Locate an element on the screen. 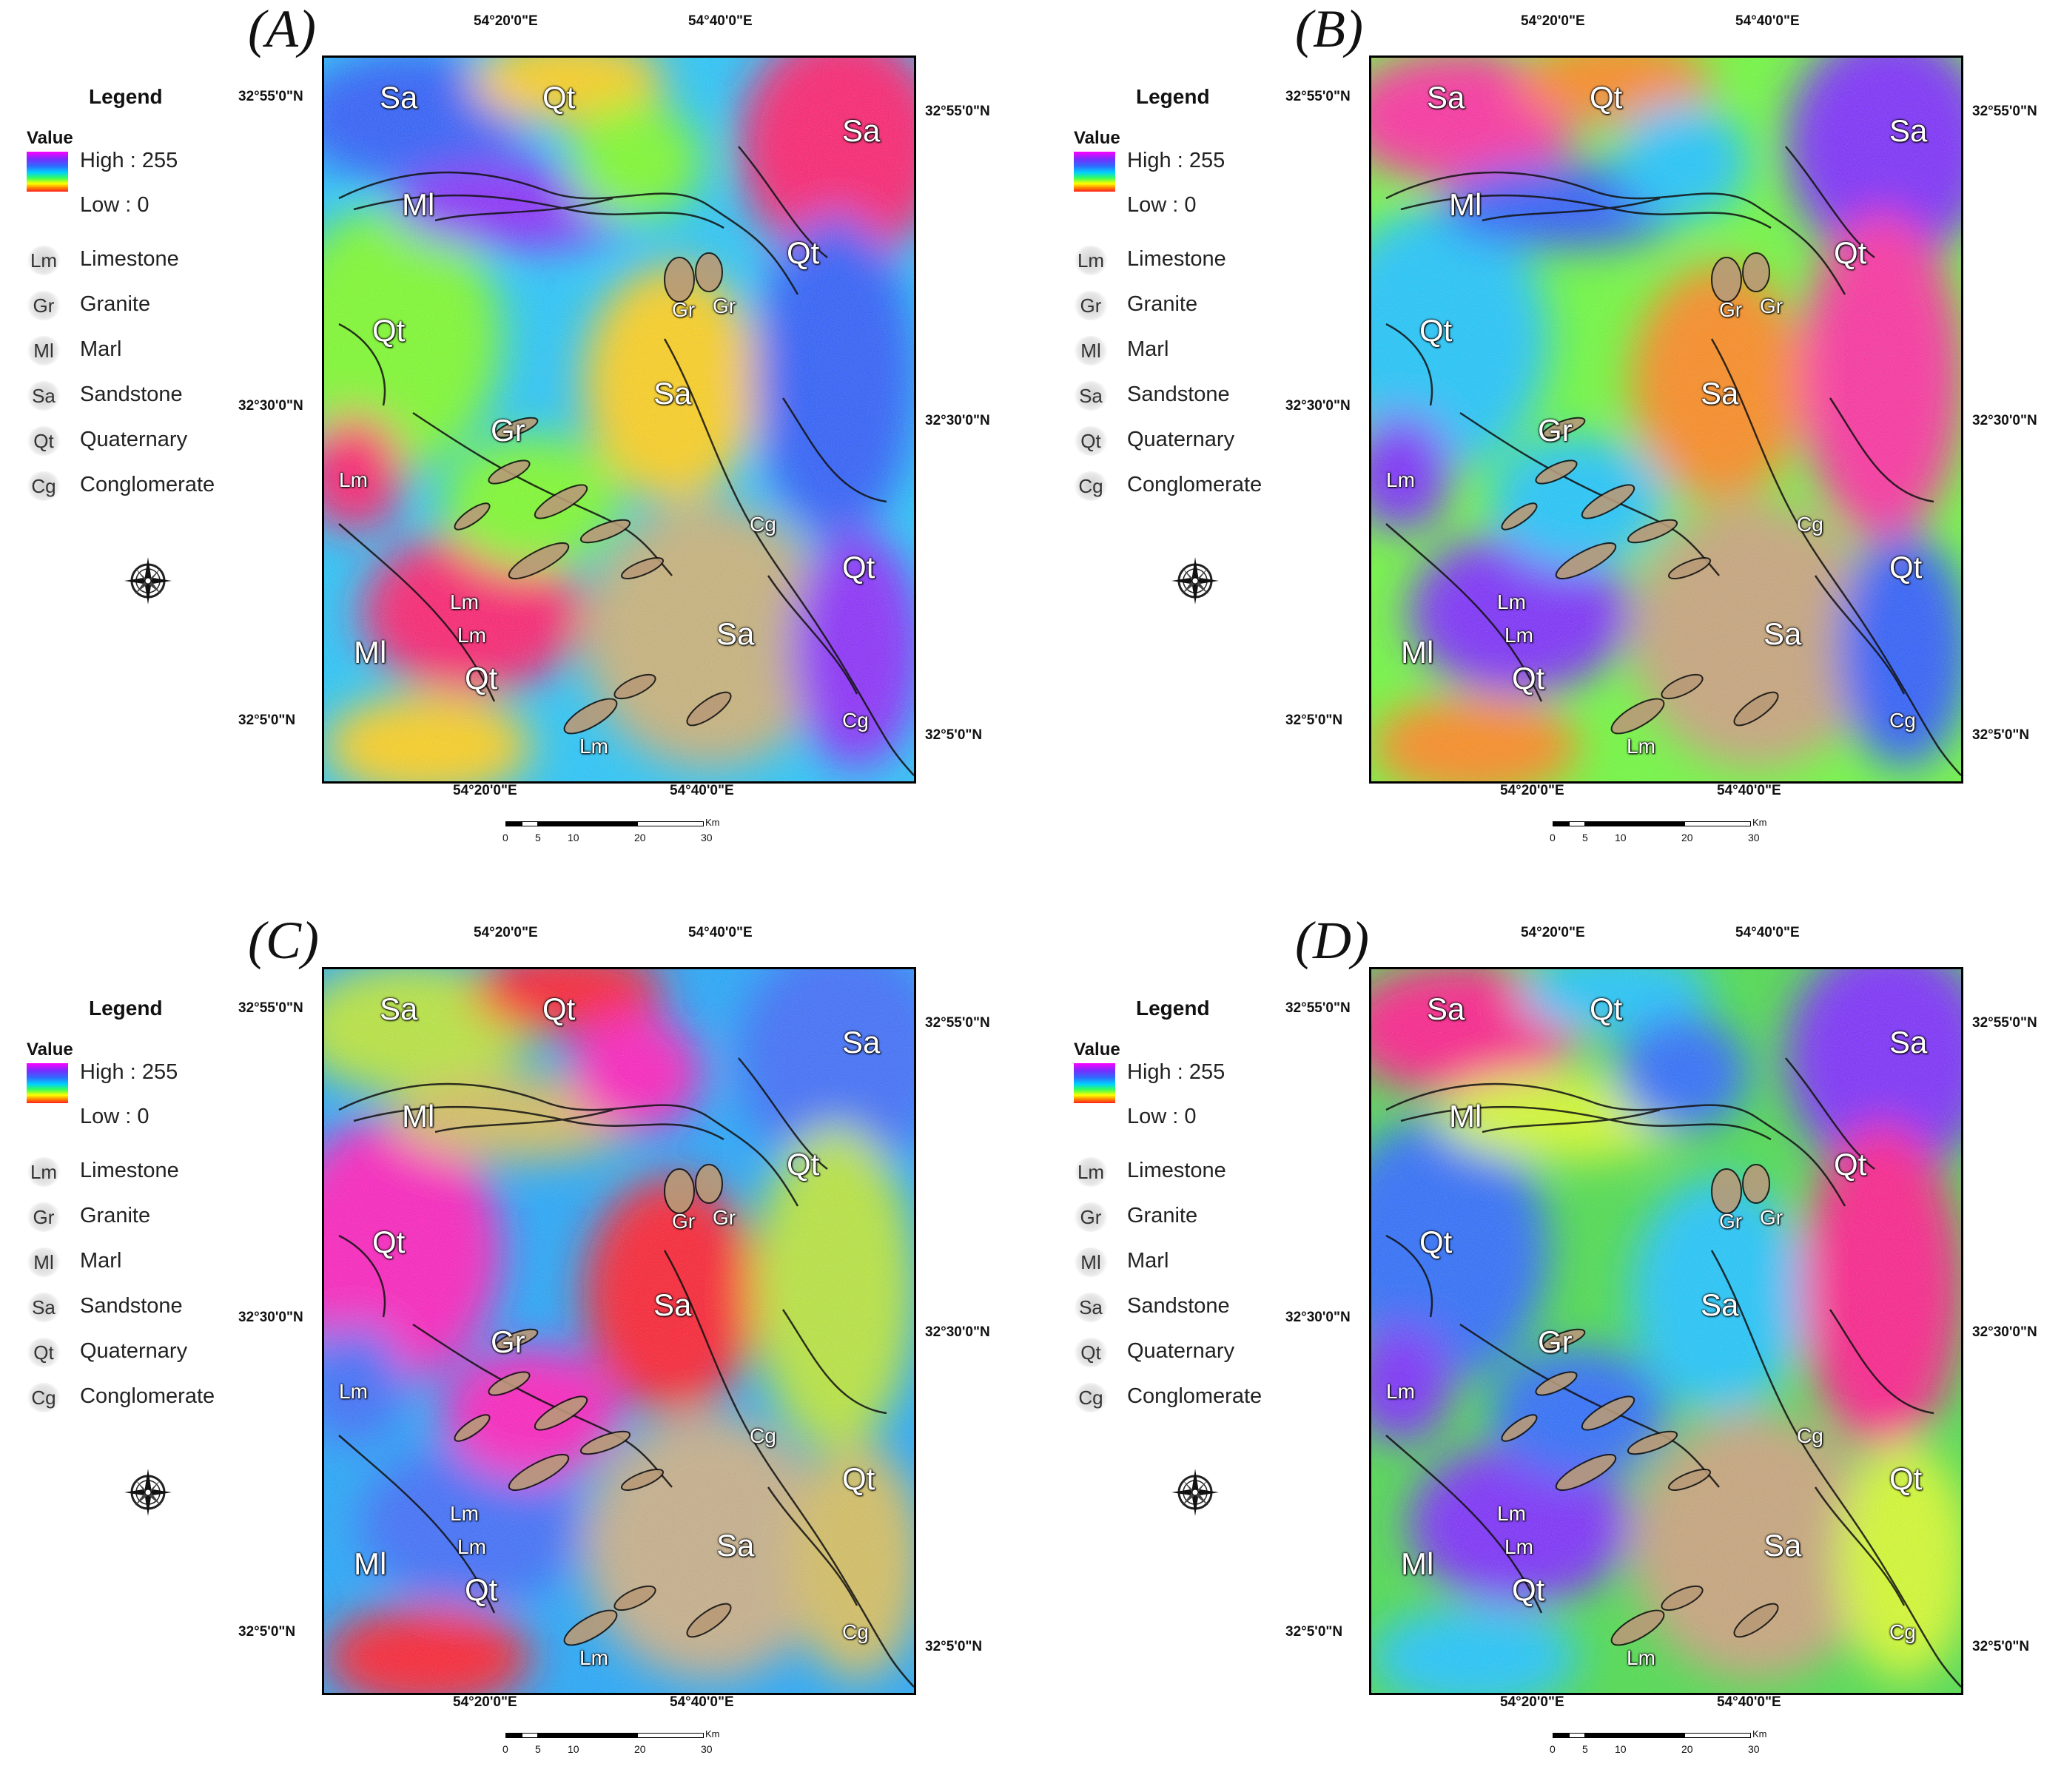 Image resolution: width=2061 pixels, height=1792 pixels. legend-item: Cg Conglomerate is located at coordinates (1180, 486).